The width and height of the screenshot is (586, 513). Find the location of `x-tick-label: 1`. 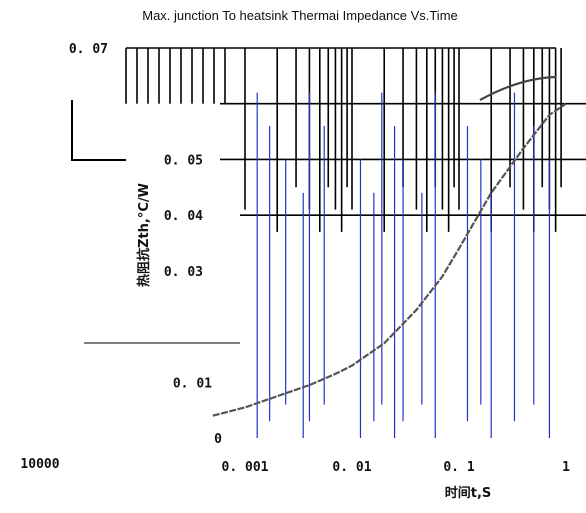

x-tick-label: 1 is located at coordinates (566, 467).